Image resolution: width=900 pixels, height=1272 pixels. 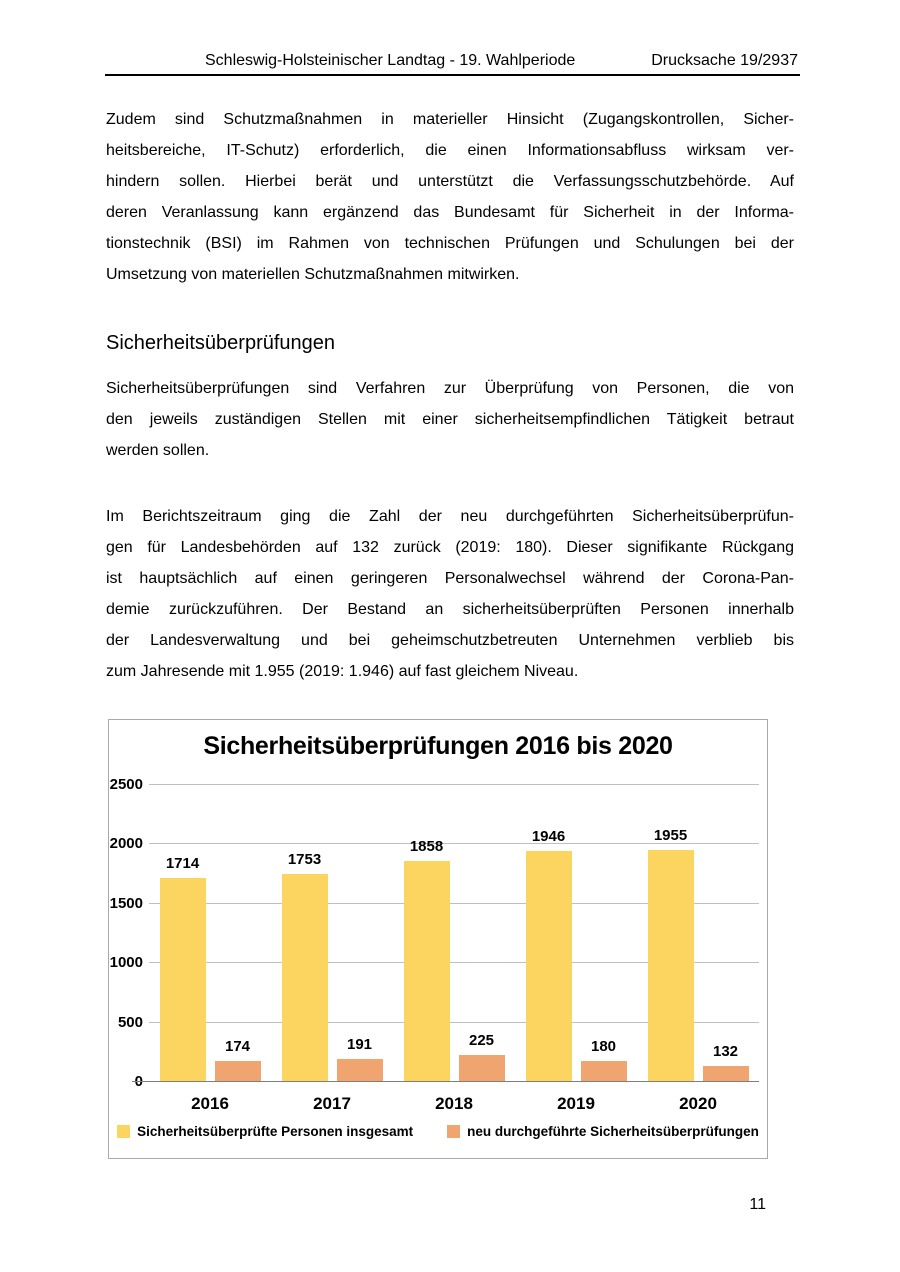 What do you see at coordinates (426, 846) in the screenshot?
I see `bar-value-label: 1858` at bounding box center [426, 846].